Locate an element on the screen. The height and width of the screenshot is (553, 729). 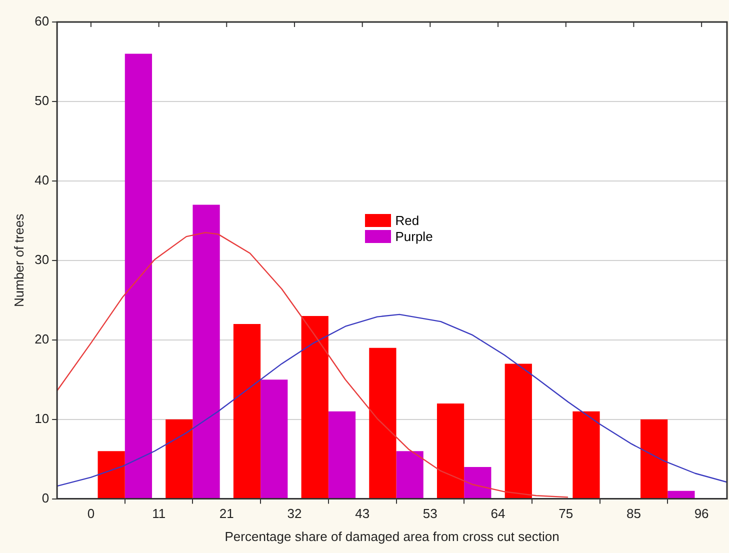
x-tick-label: 64 is located at coordinates (498, 514).